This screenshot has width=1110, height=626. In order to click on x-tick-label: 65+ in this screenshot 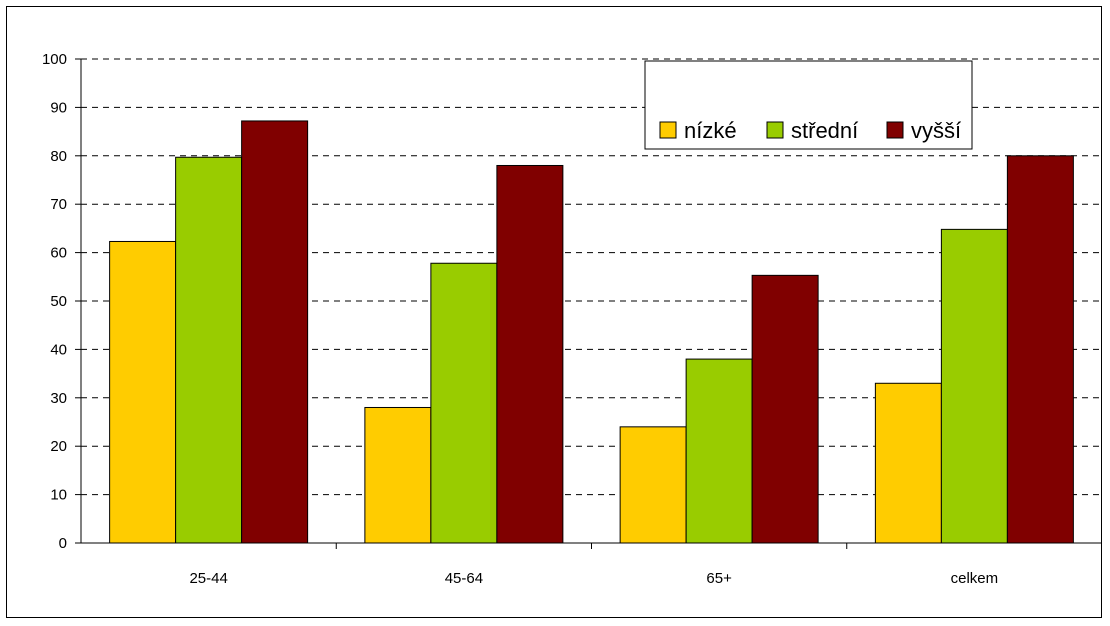, I will do `click(719, 578)`.